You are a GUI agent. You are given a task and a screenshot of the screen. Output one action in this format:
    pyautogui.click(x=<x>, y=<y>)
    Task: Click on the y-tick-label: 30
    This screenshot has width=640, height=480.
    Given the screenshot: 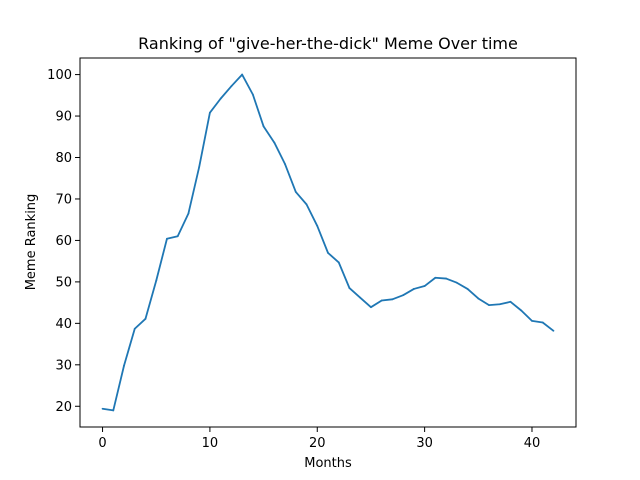 What is the action you would take?
    pyautogui.click(x=63, y=365)
    